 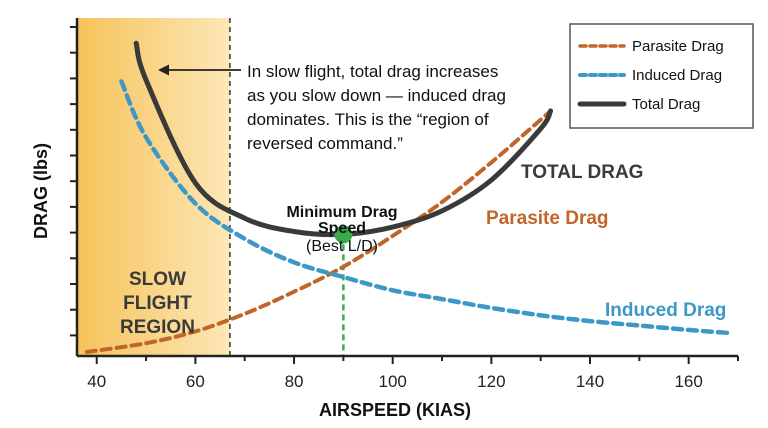 I want to click on x-tick-label: 140, so click(x=590, y=381).